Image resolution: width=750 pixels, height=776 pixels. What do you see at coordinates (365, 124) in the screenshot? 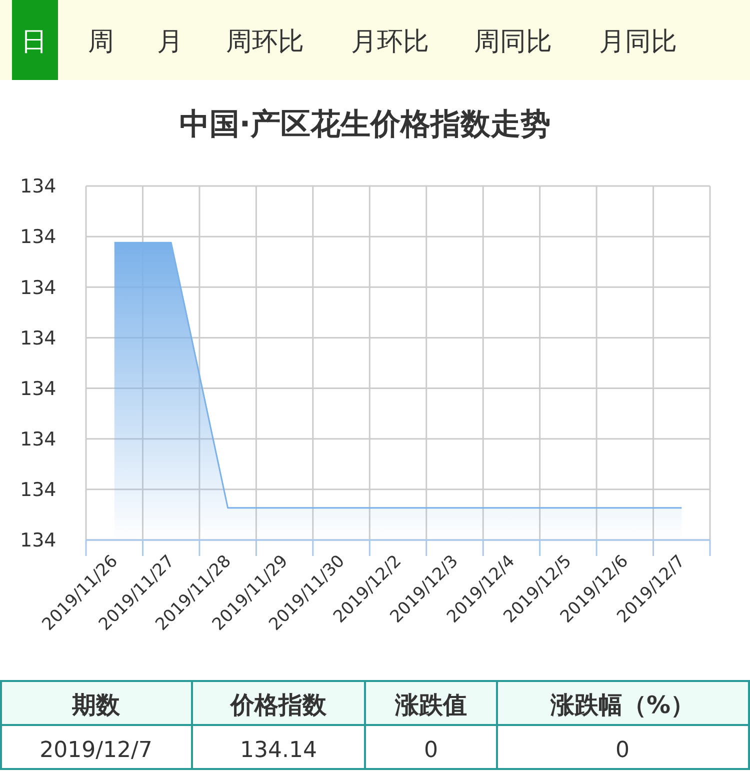
I see `chart-title: 中国·产区花生价格指数走势` at bounding box center [365, 124].